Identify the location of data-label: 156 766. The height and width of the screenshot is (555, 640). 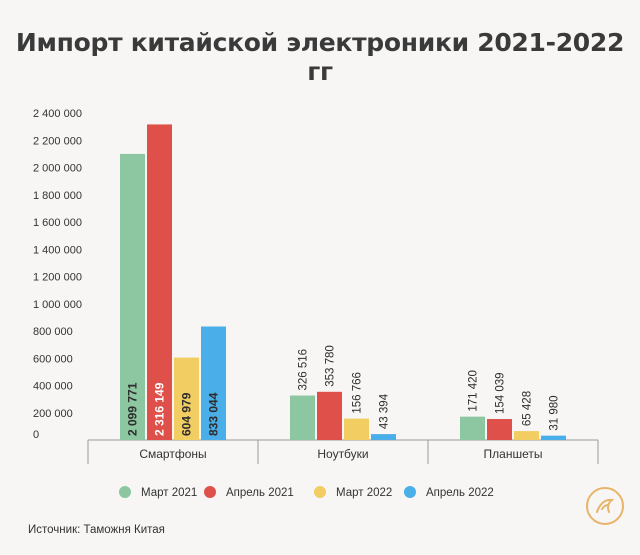
(358, 393).